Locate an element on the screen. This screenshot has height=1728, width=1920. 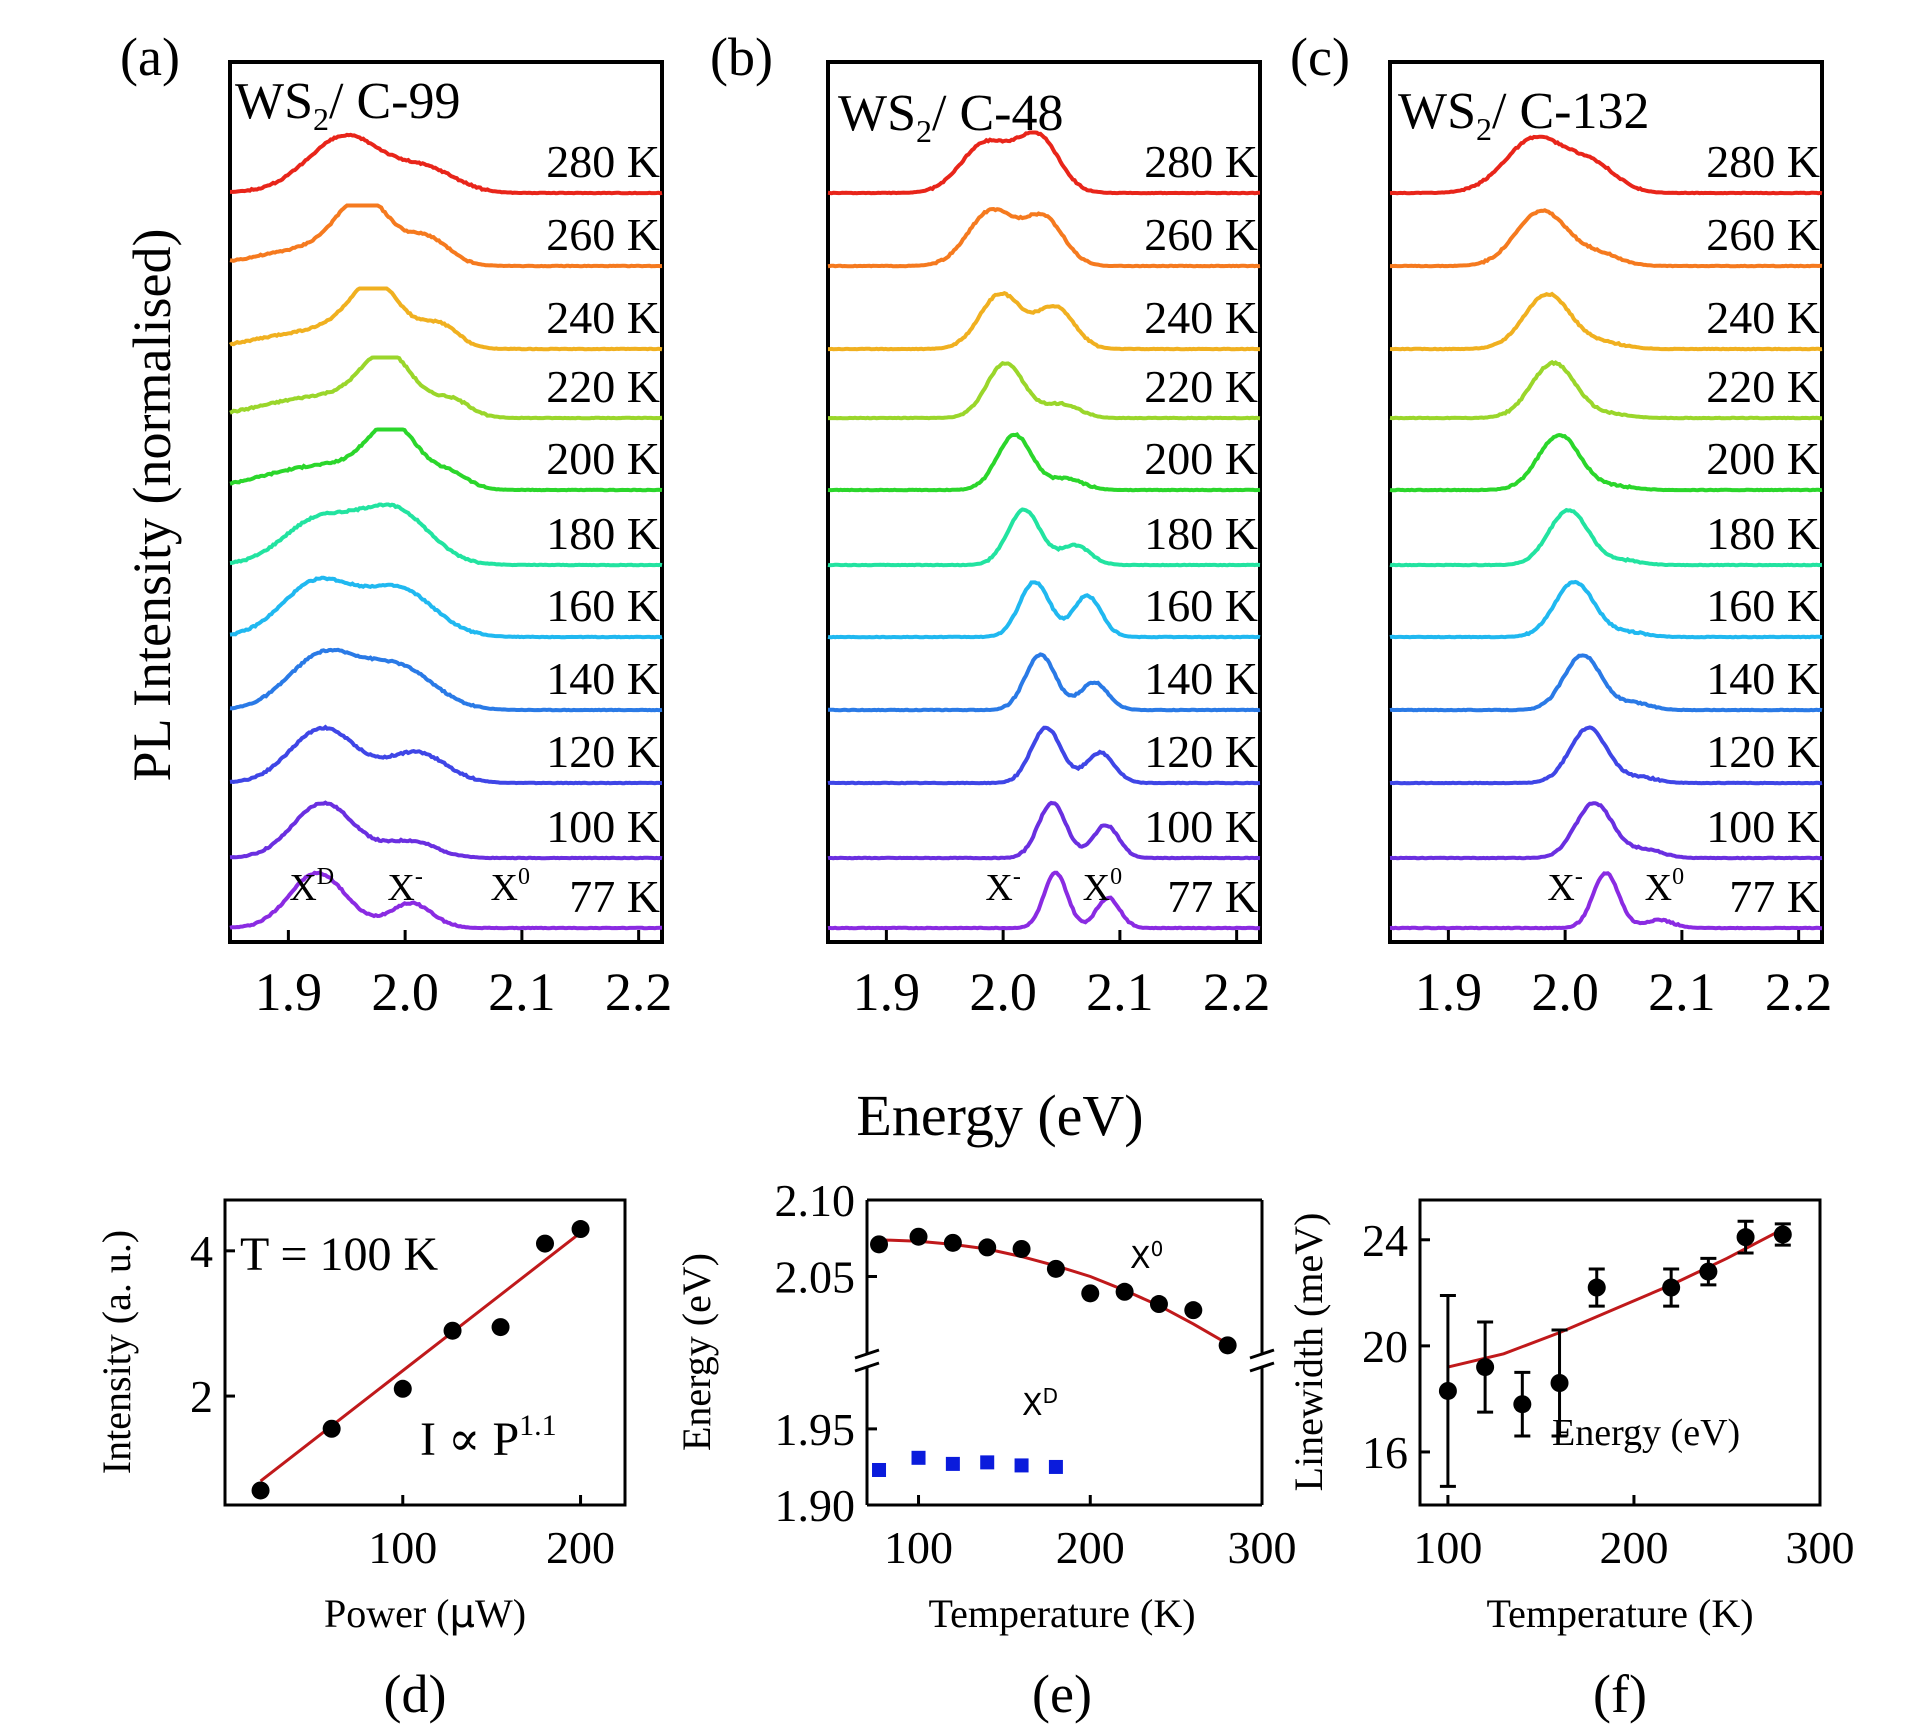
panel-a-frame is located at coordinates (446, 502).